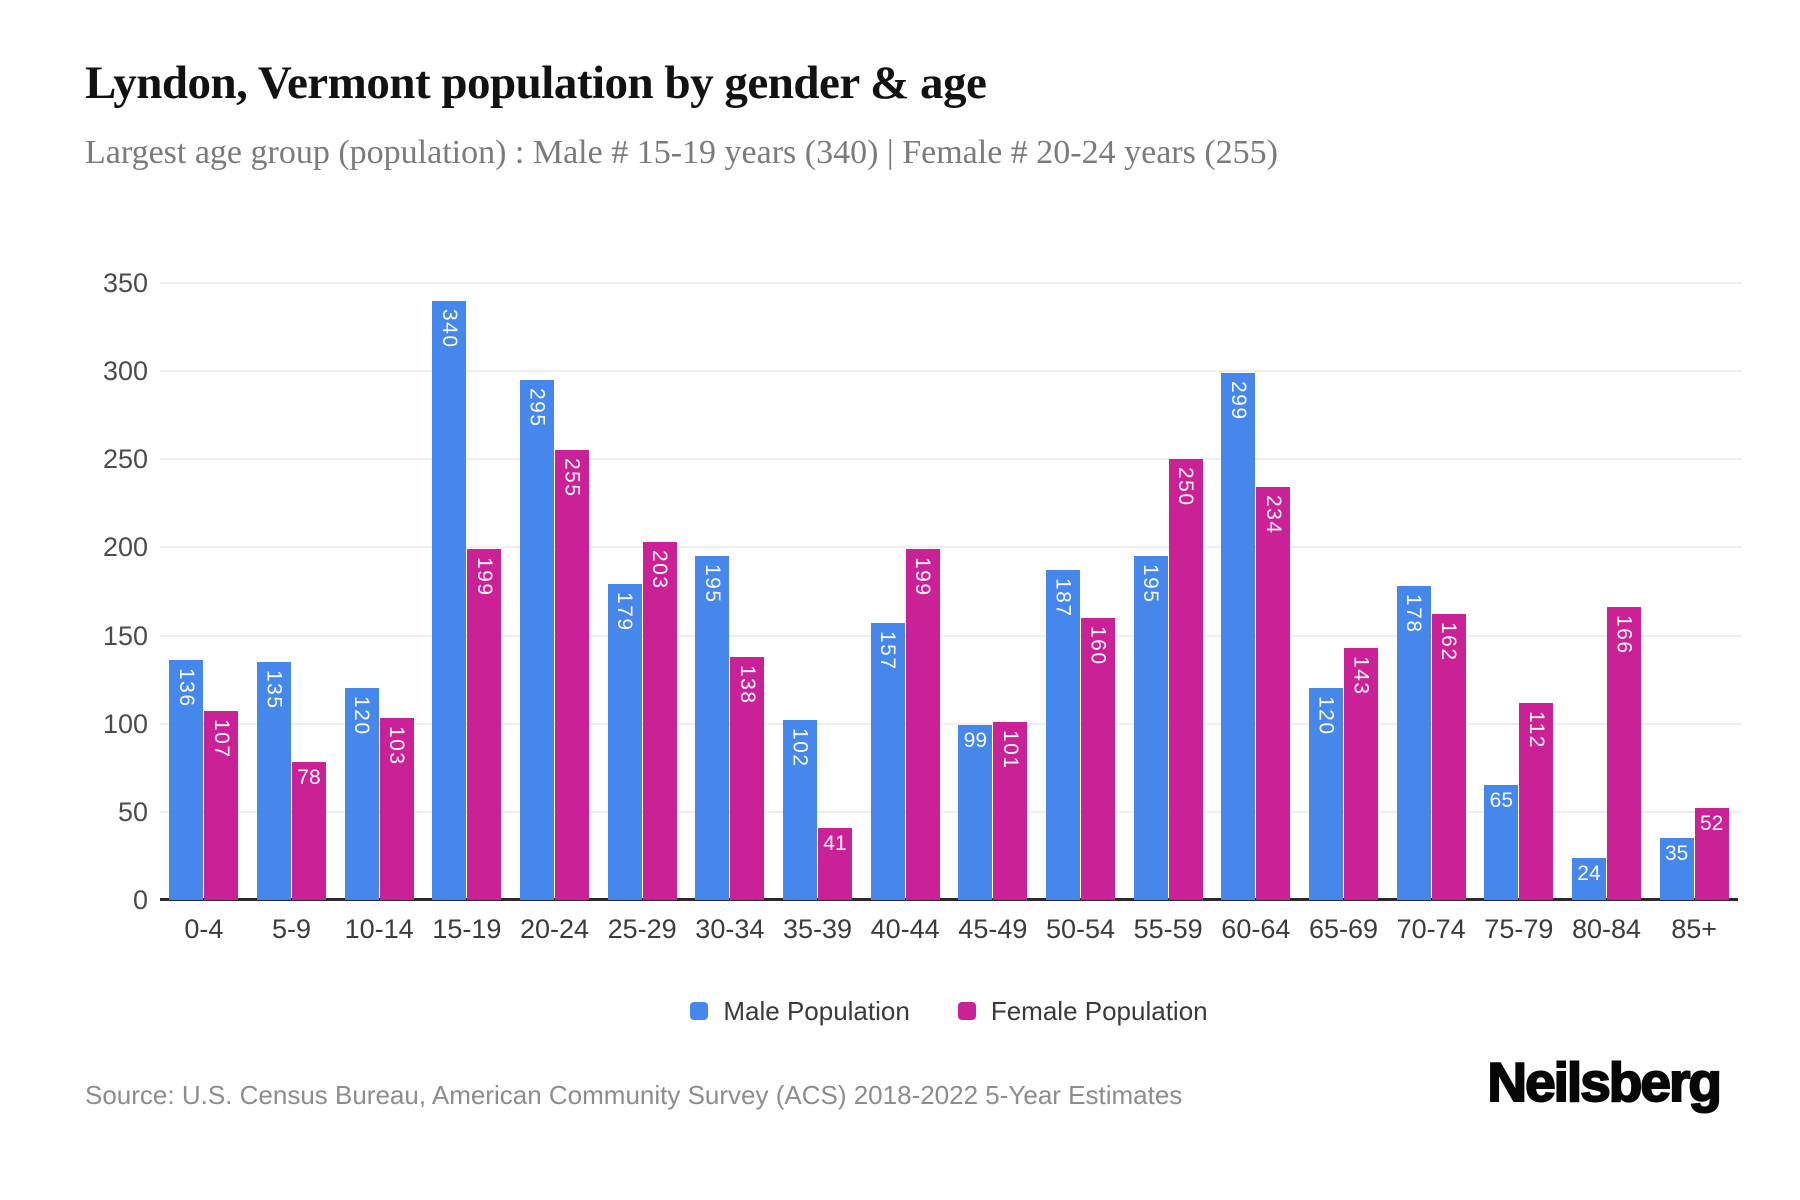 The image size is (1800, 1200). I want to click on bar-female-15-19: 199, so click(484, 724).